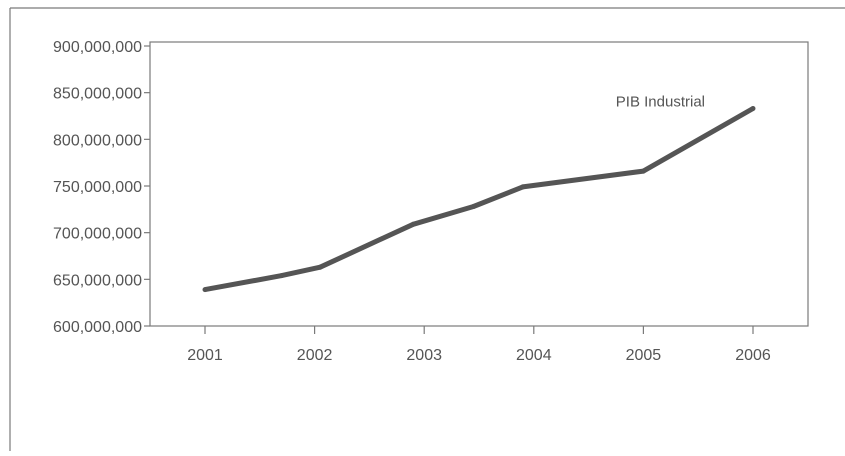 Image resolution: width=845 pixels, height=456 pixels. I want to click on x-tick-label: 2004, so click(534, 355).